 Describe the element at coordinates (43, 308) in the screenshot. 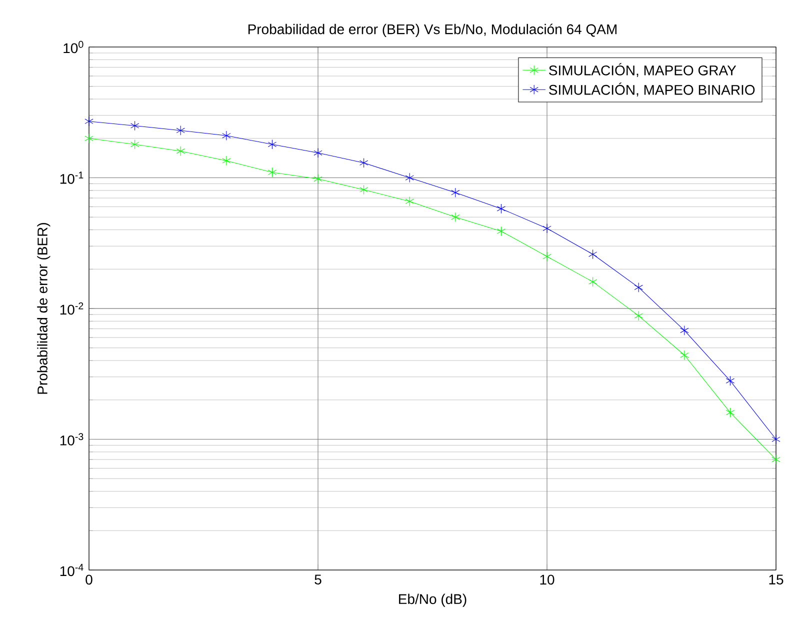

I see `y-axis-title: Probabilidad de error (BER)` at that location.